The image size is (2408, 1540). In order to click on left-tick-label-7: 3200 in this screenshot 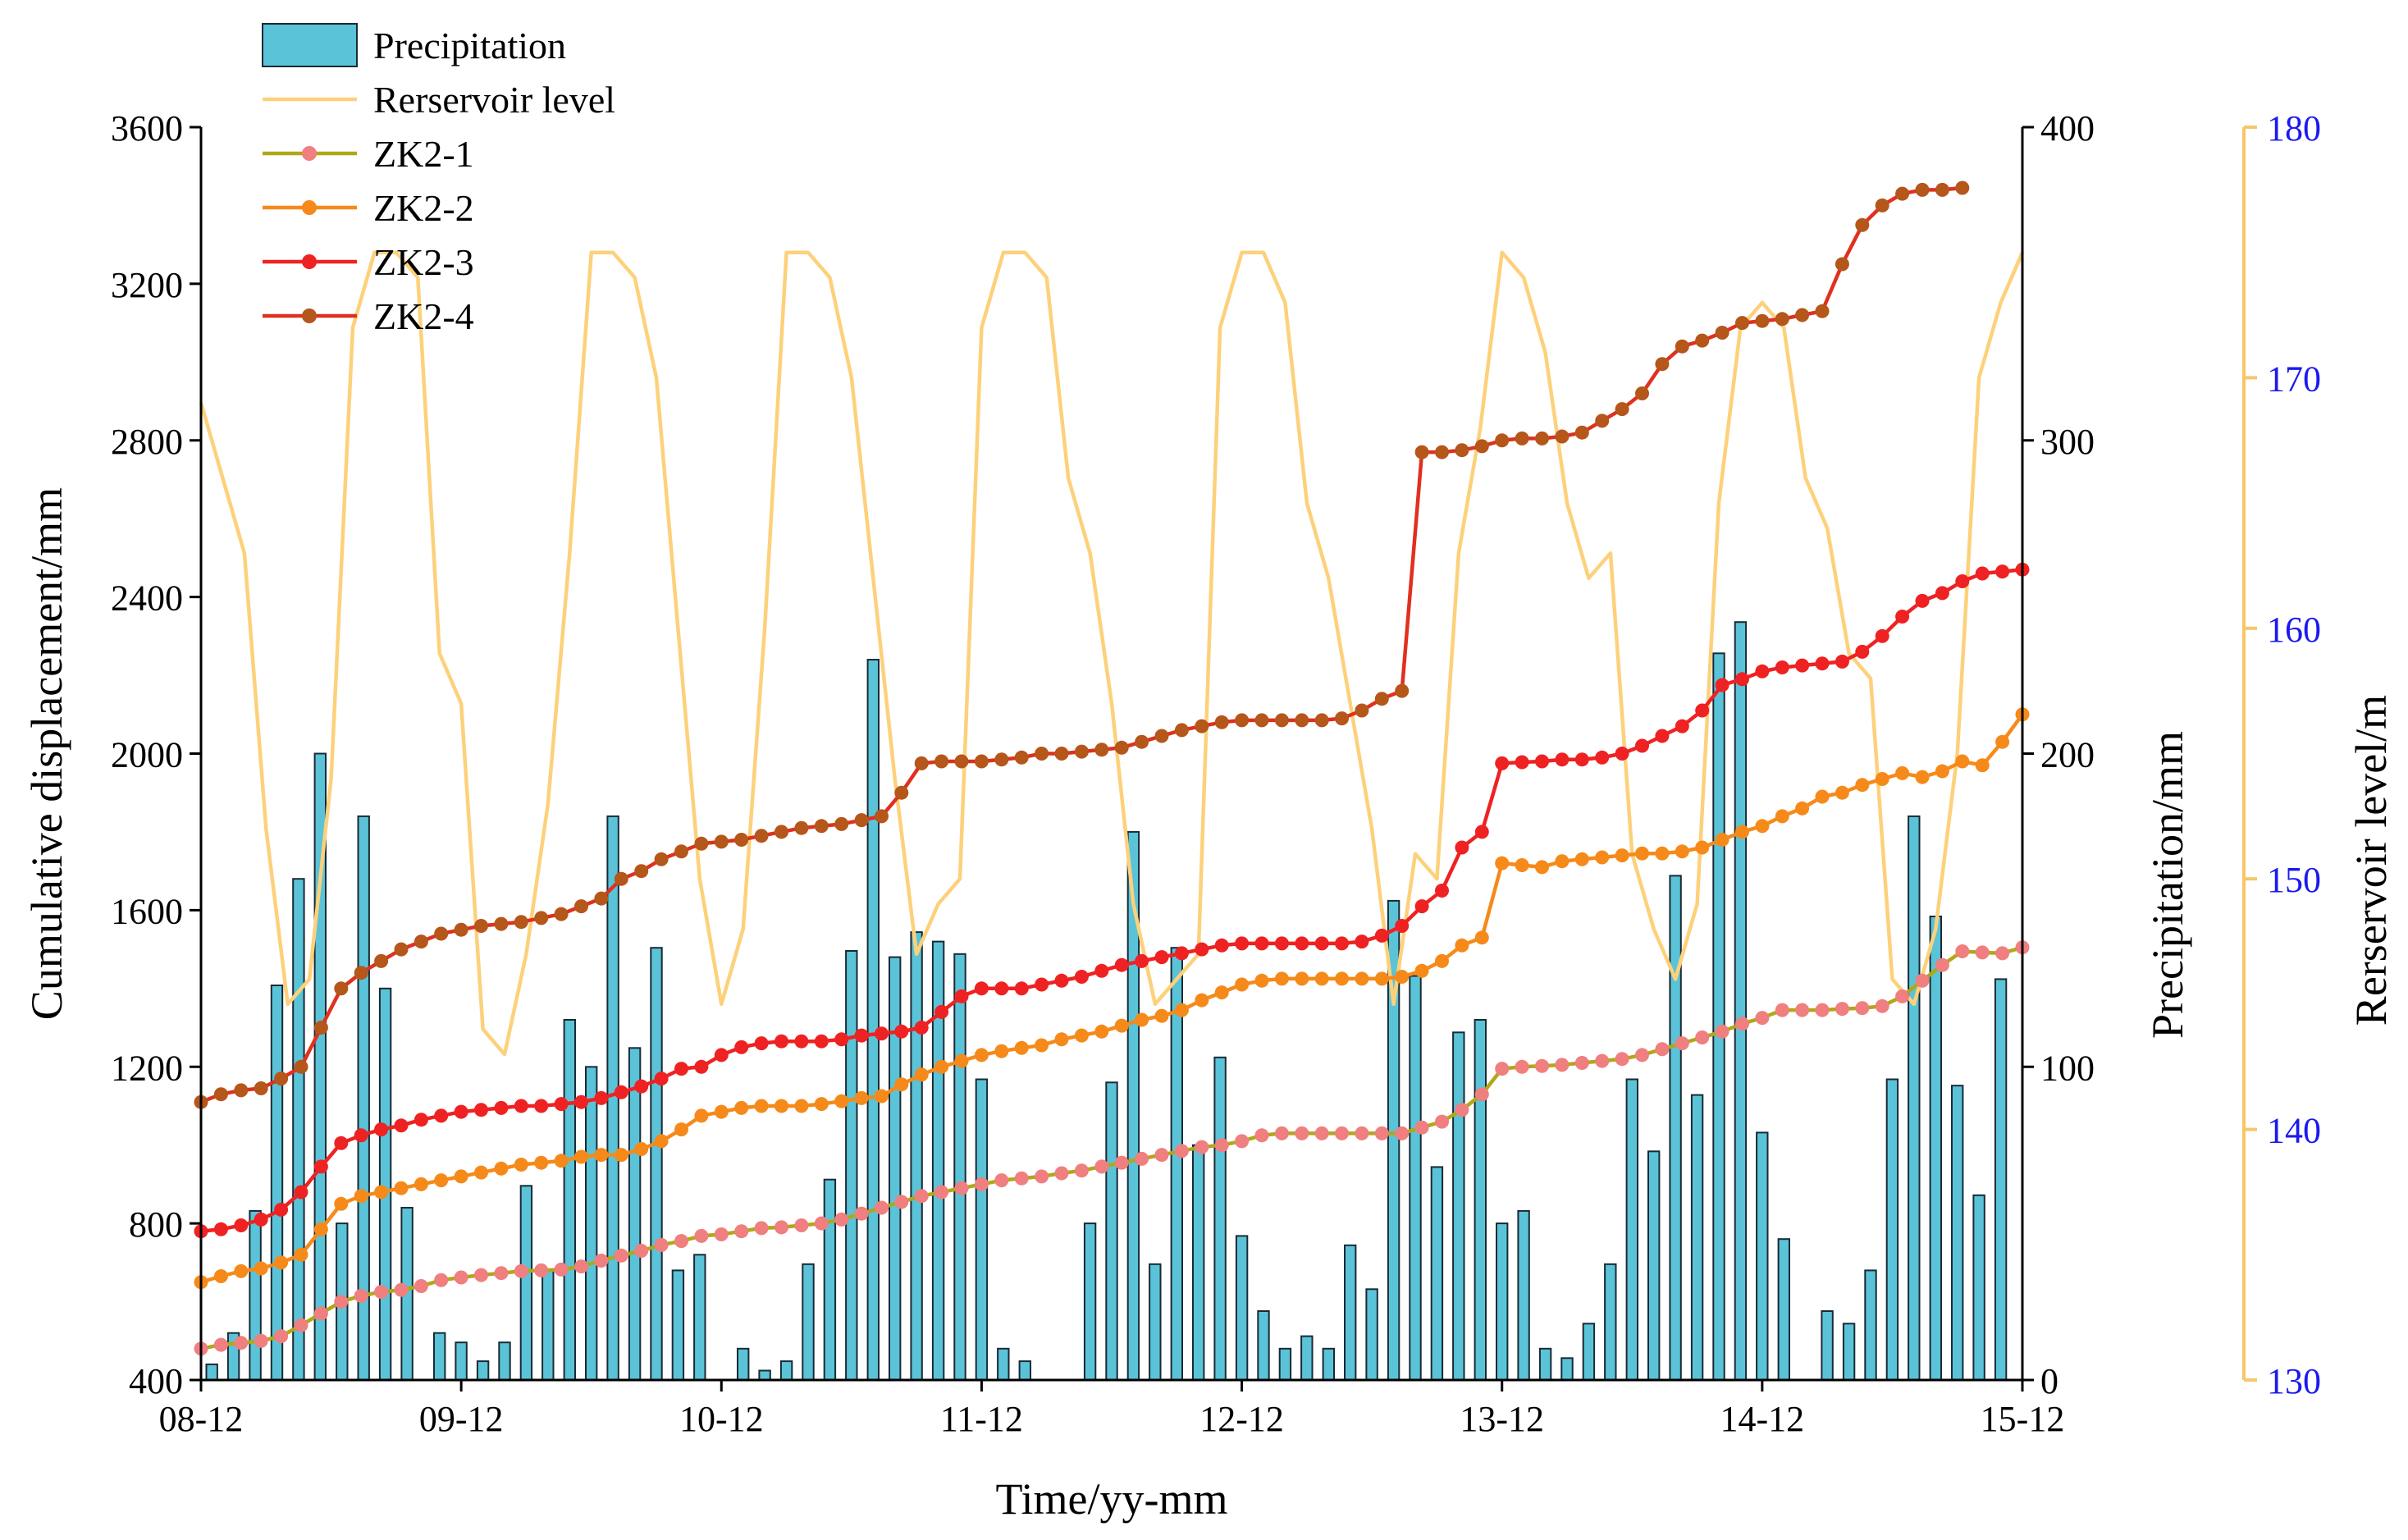, I will do `click(147, 285)`.